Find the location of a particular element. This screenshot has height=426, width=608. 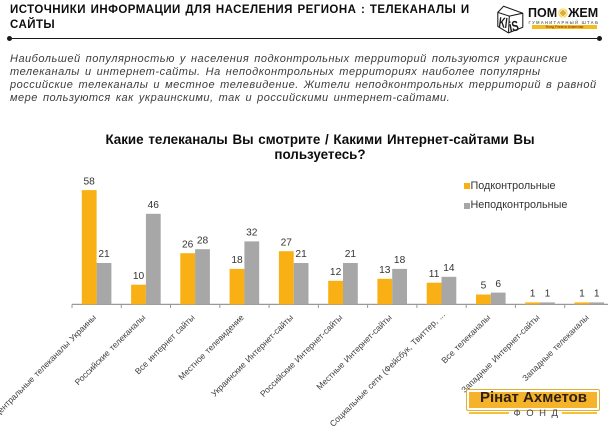

svg-text: 10 is located at coordinates (139, 276).